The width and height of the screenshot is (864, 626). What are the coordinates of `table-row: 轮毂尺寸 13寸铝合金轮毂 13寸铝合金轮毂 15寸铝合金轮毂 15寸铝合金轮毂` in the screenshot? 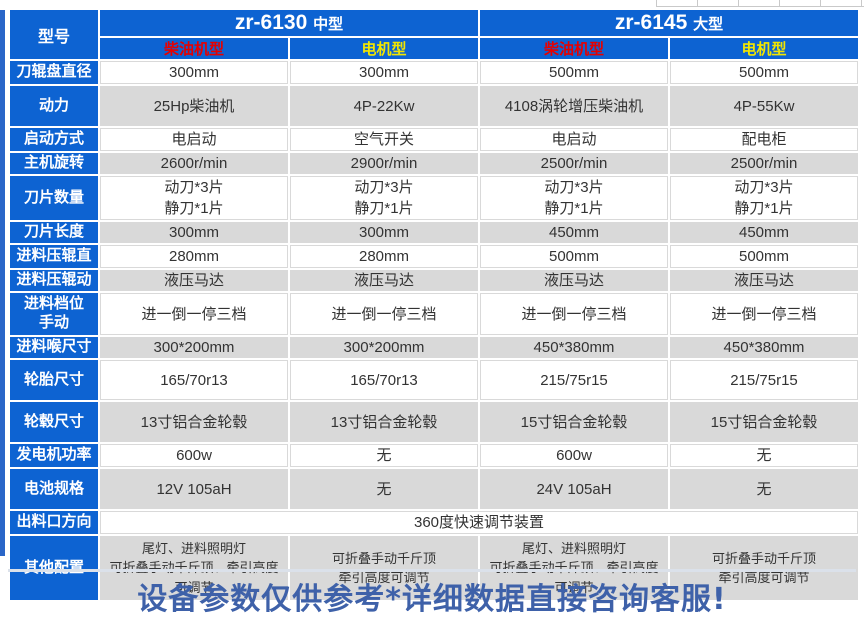 It's located at (434, 422).